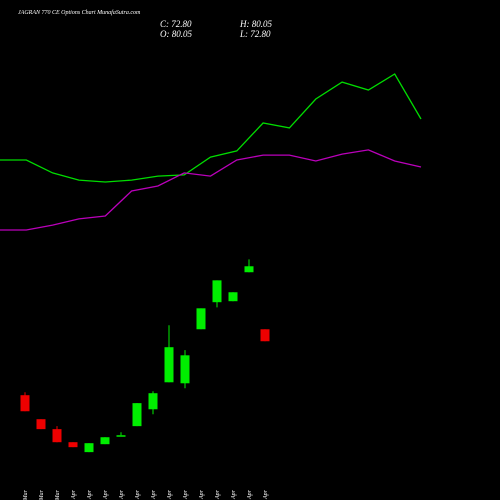  I want to click on x-tick-label: 08 Apr, so click(138, 494).